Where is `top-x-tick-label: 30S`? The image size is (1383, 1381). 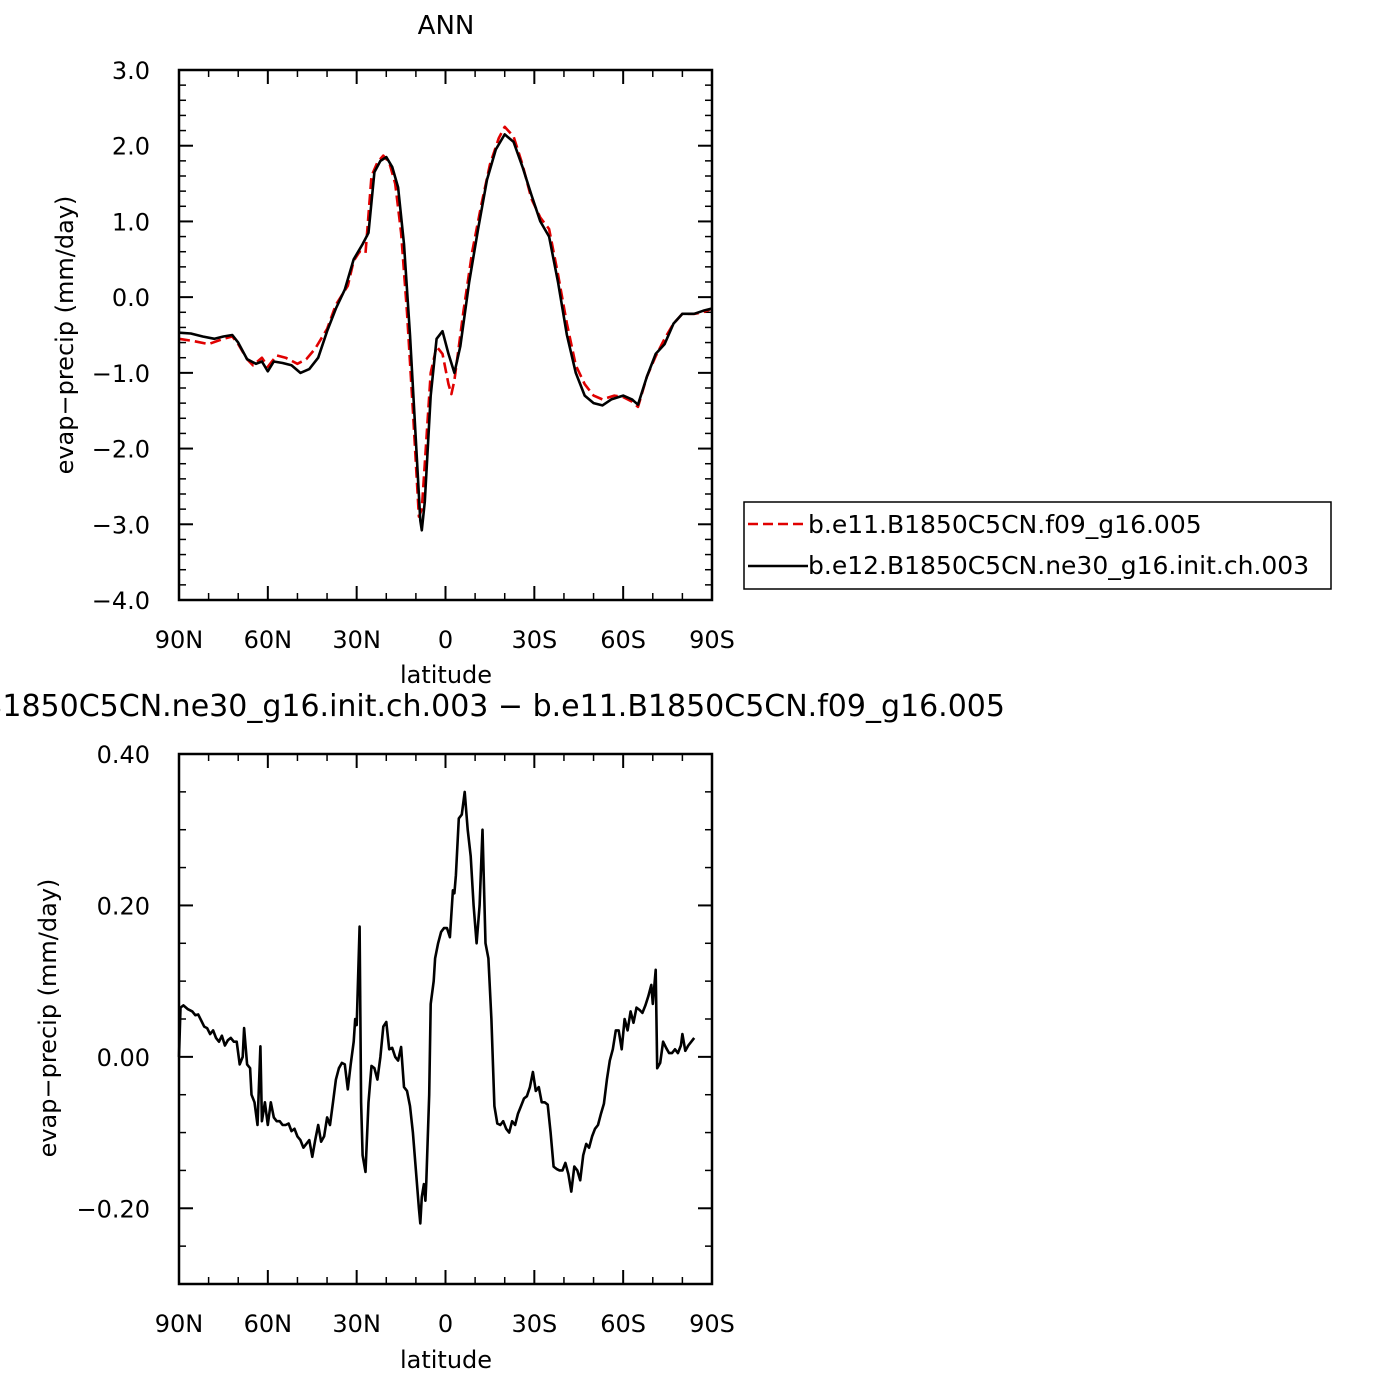 top-x-tick-label: 30S is located at coordinates (534, 640).